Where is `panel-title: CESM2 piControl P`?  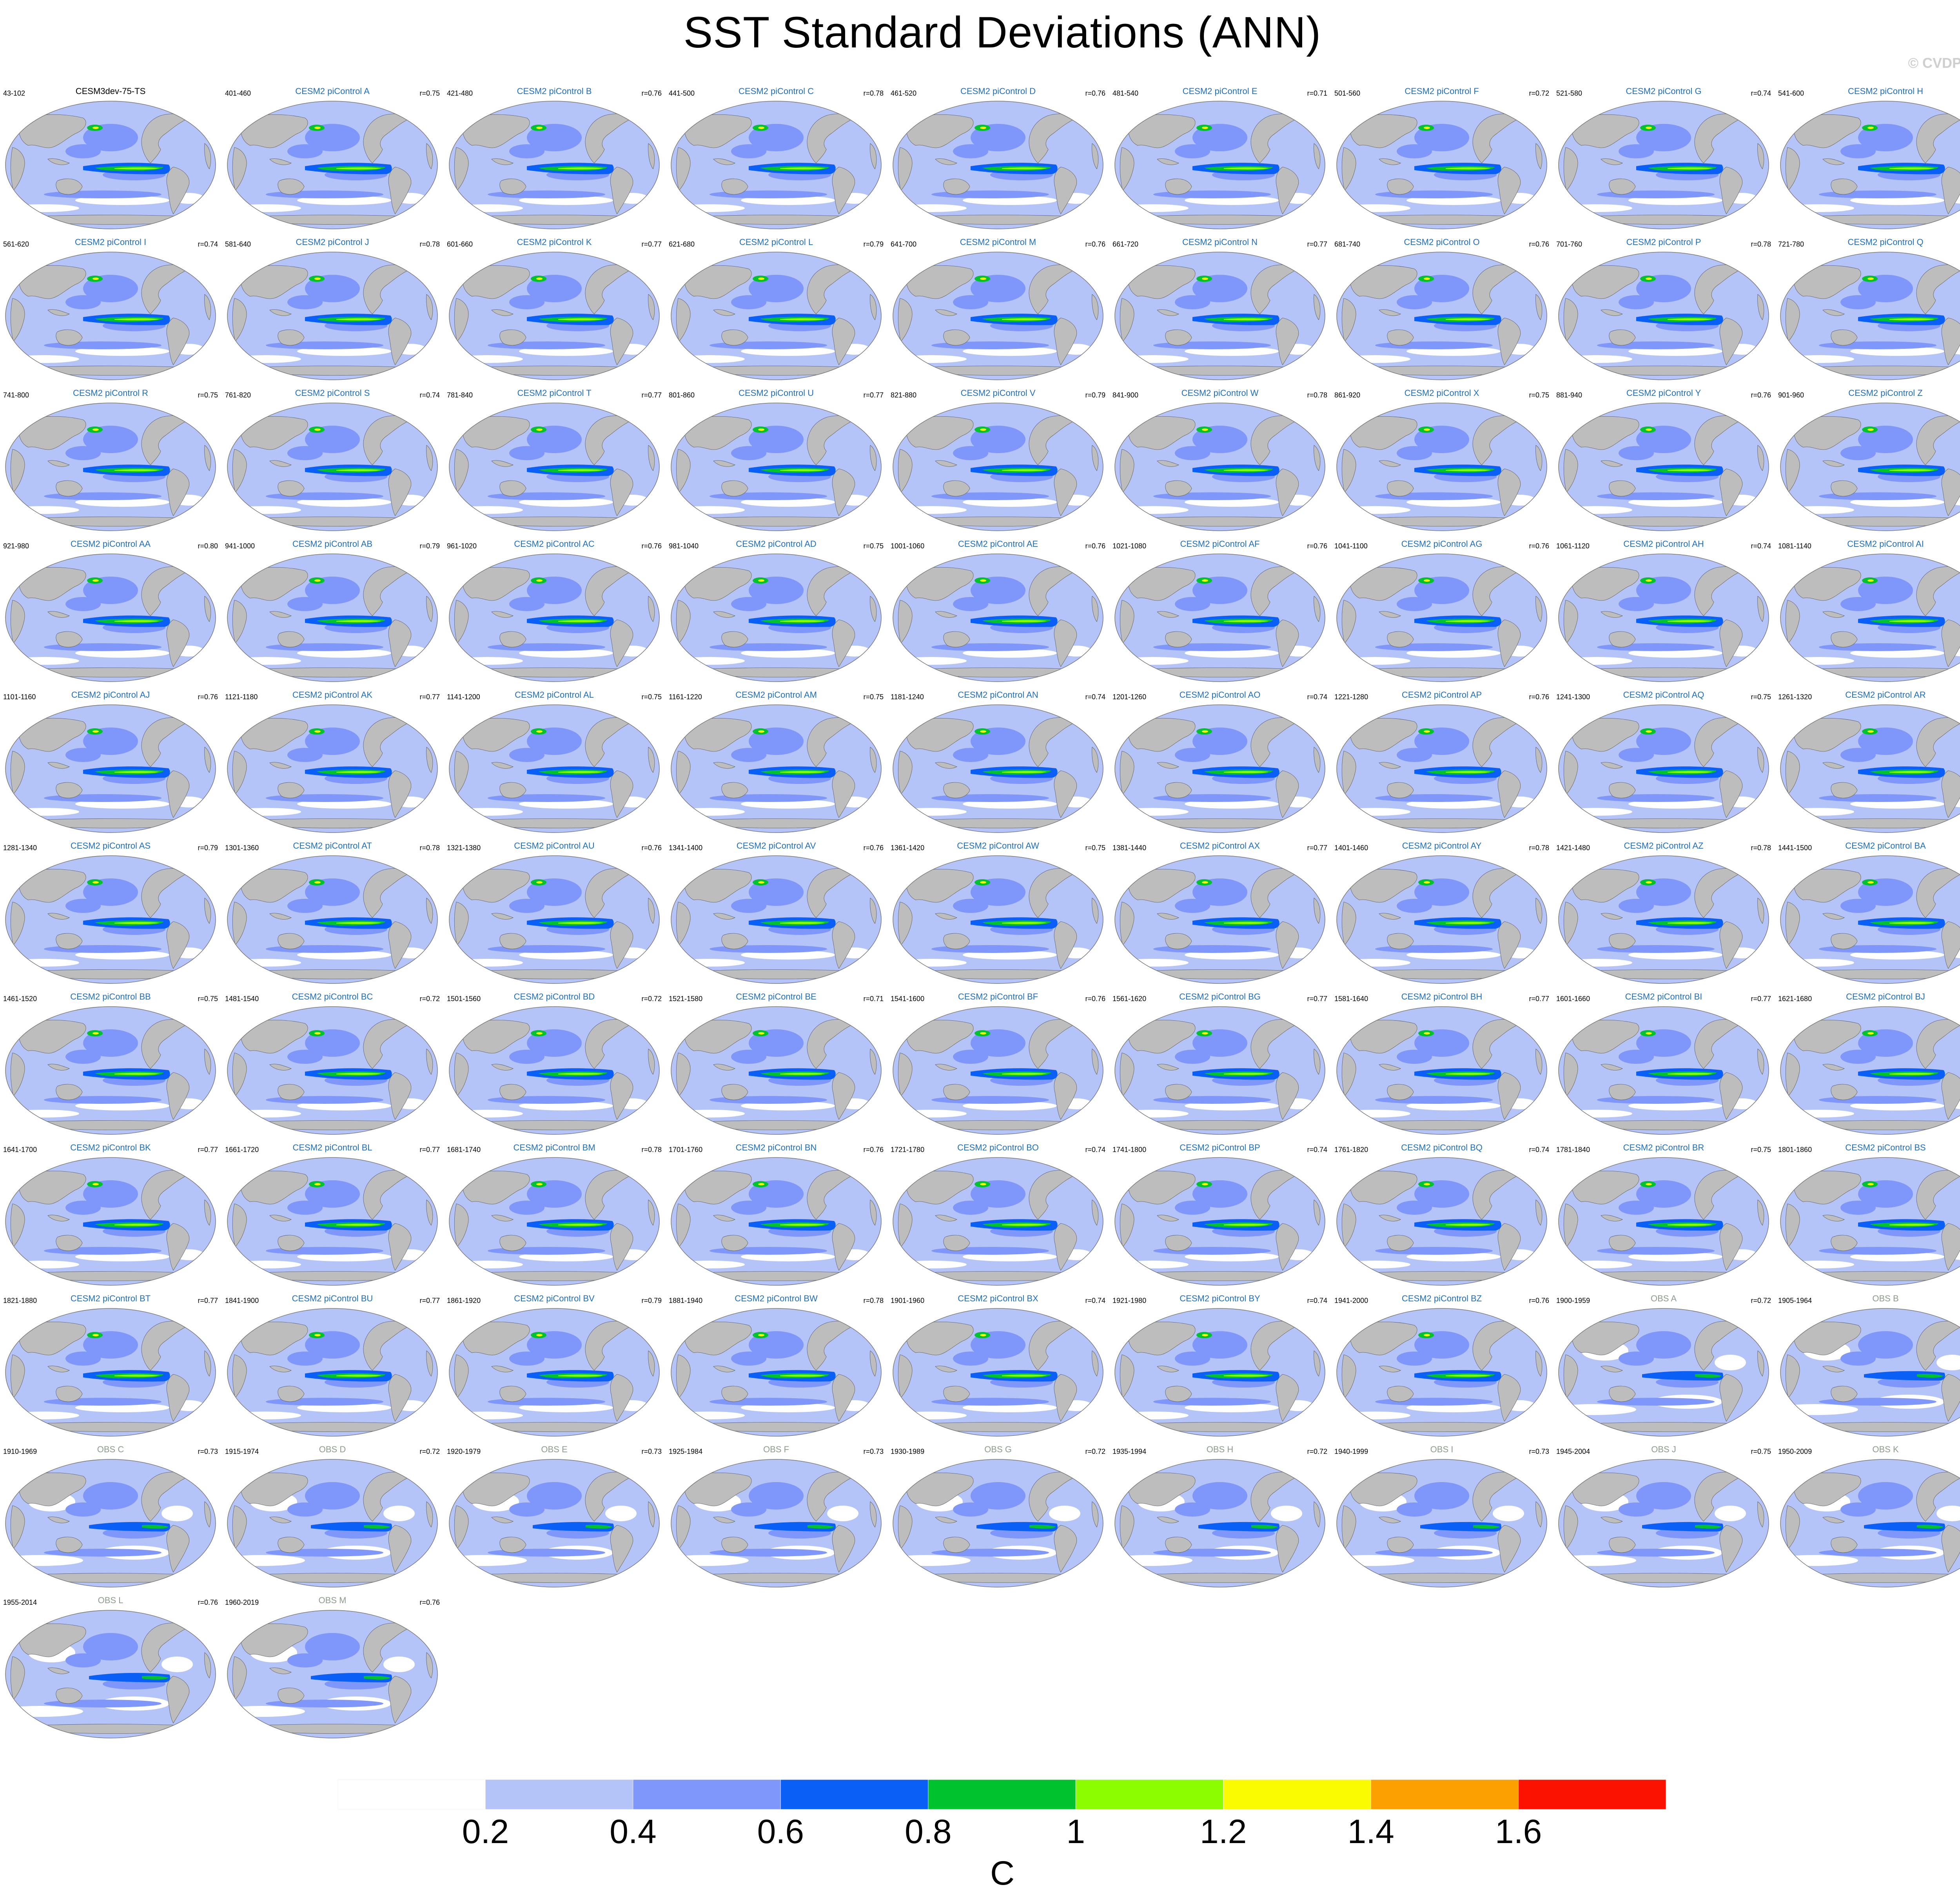 panel-title: CESM2 piControl P is located at coordinates (1663, 242).